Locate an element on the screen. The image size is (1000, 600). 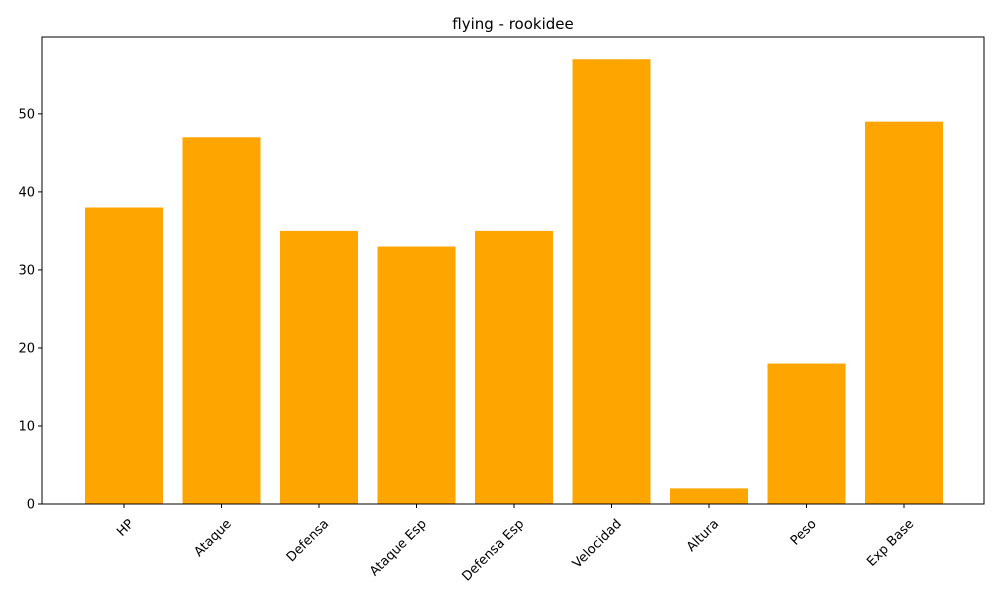
x-tick-label: Ataque Esp is located at coordinates (398, 548).